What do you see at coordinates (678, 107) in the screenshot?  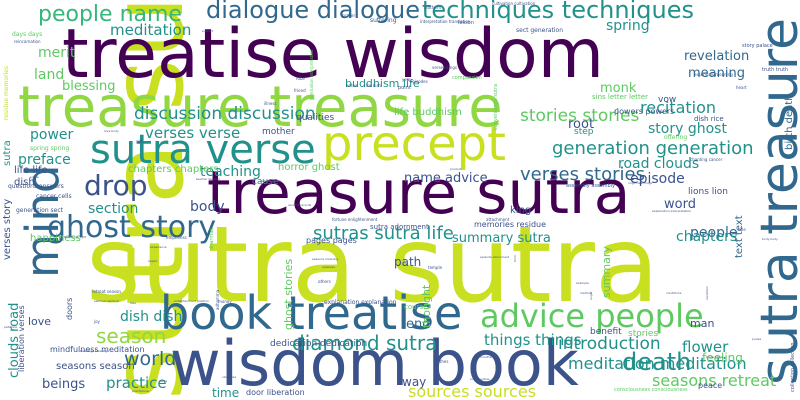 I see `word-recitation: recitation` at bounding box center [678, 107].